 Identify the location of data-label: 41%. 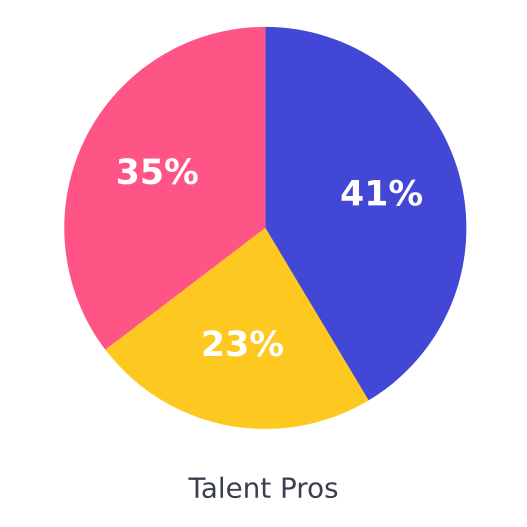
(382, 193).